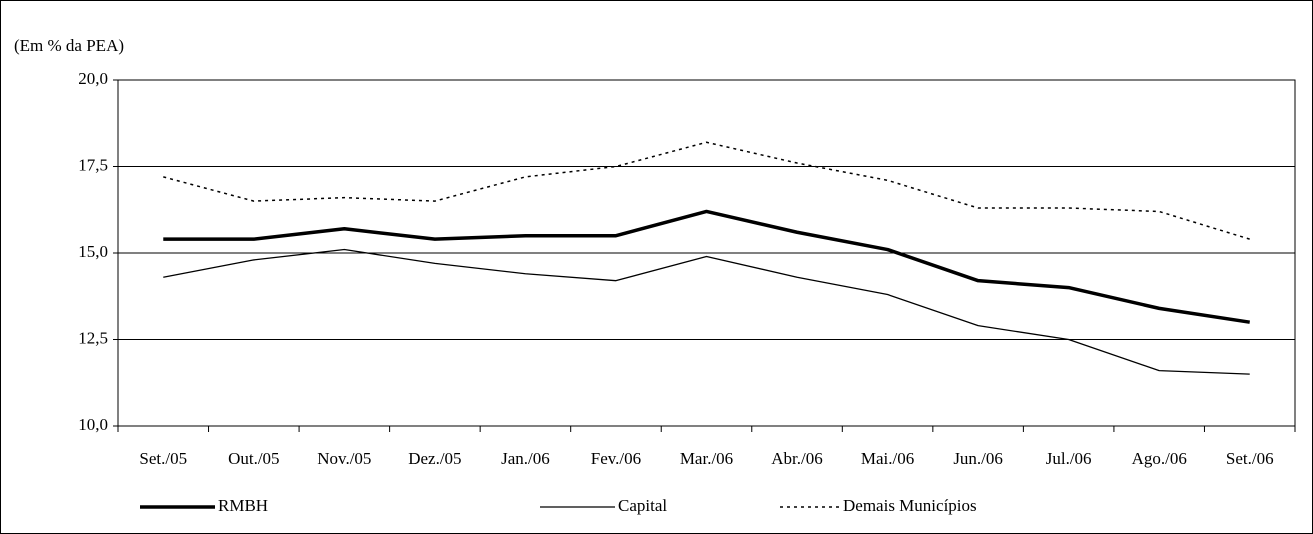 Image resolution: width=1313 pixels, height=534 pixels. Describe the element at coordinates (253, 458) in the screenshot. I see `x-tick-label: Out./05` at that location.